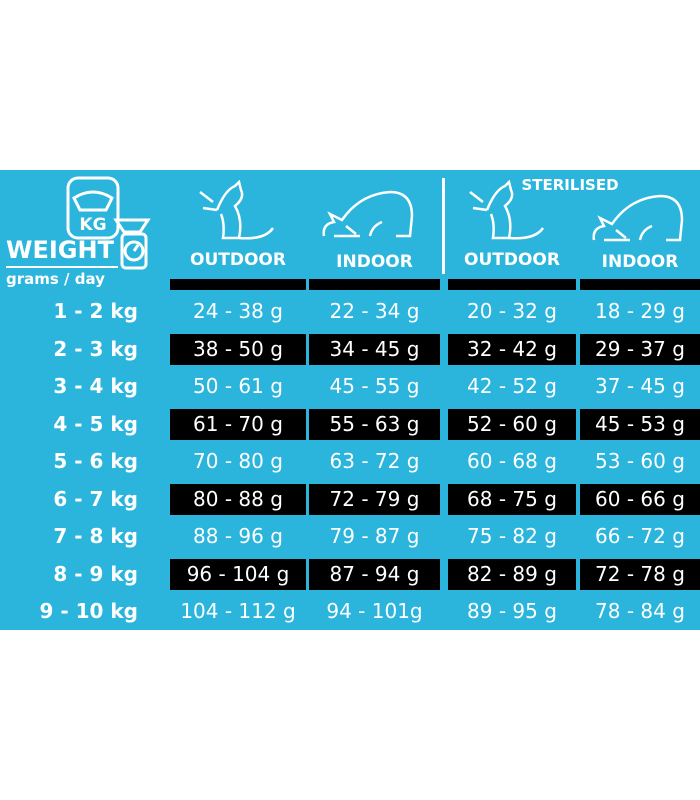  Describe the element at coordinates (95, 311) in the screenshot. I see `weight-cell: 1 - 2 kg` at that location.